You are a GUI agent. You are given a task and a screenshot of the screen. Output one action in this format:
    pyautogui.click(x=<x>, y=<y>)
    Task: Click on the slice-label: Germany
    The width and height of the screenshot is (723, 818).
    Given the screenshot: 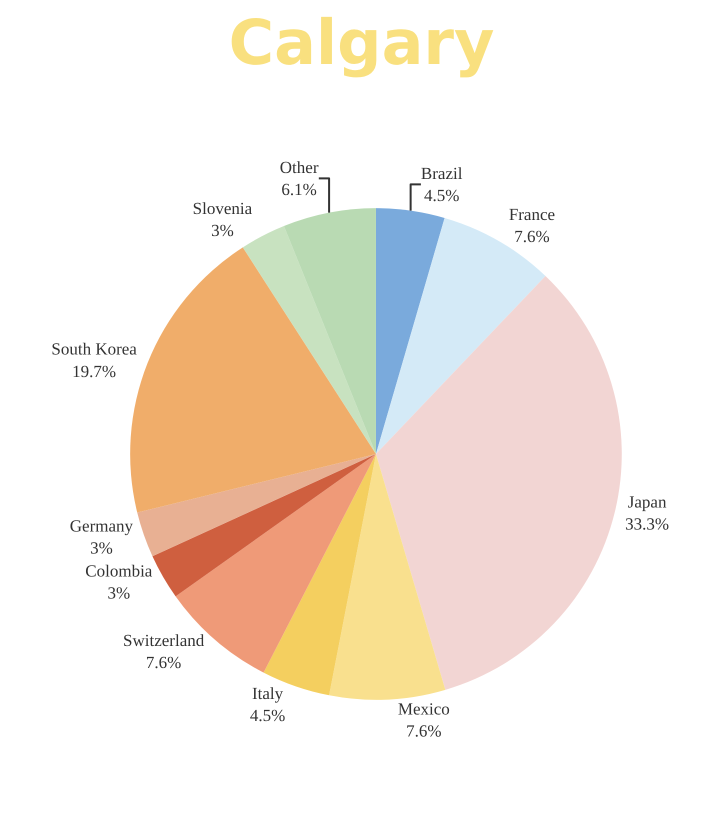 What is the action you would take?
    pyautogui.click(x=102, y=526)
    